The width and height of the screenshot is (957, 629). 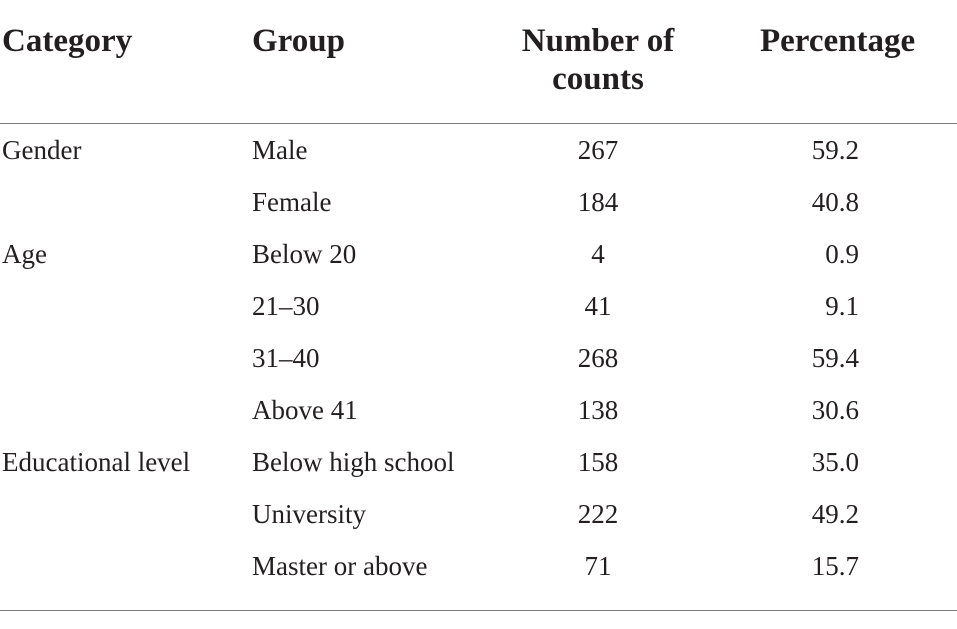 I want to click on header-category: Category, so click(x=67, y=41).